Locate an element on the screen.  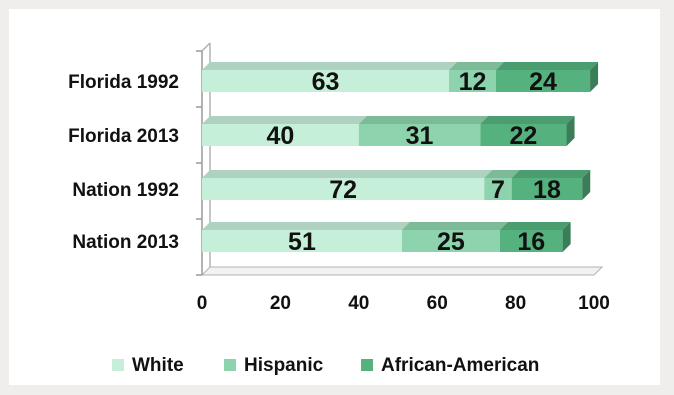
data-label: 18 is located at coordinates (547, 190).